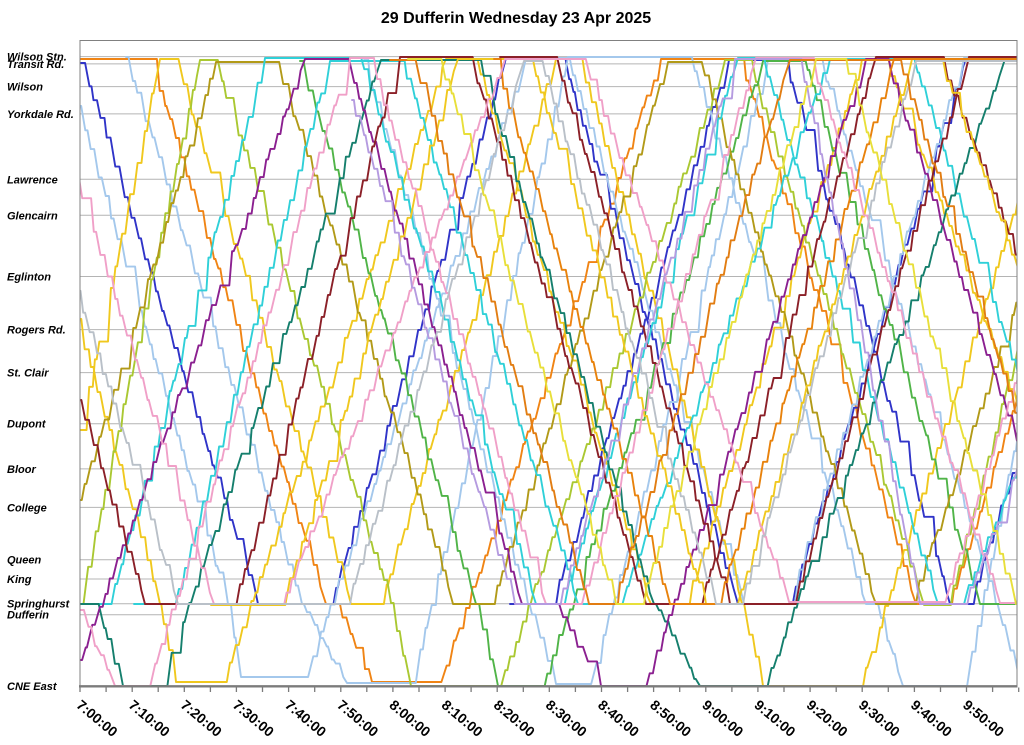 Image resolution: width=1024 pixels, height=745 pixels. Describe the element at coordinates (40, 115) in the screenshot. I see `svg-text: Yorkdale Rd.` at that location.